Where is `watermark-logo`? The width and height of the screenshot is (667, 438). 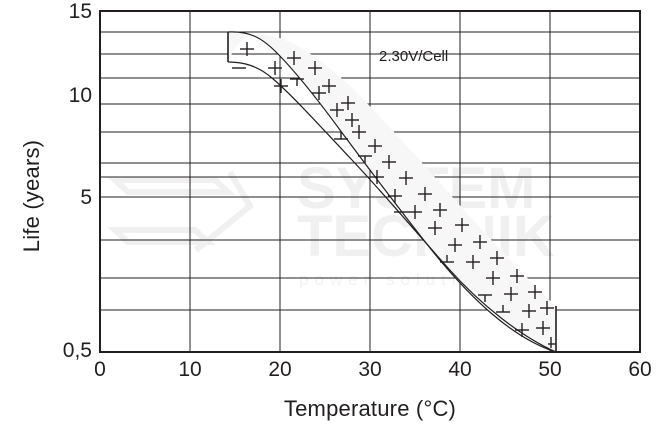 watermark-logo is located at coordinates (180, 211).